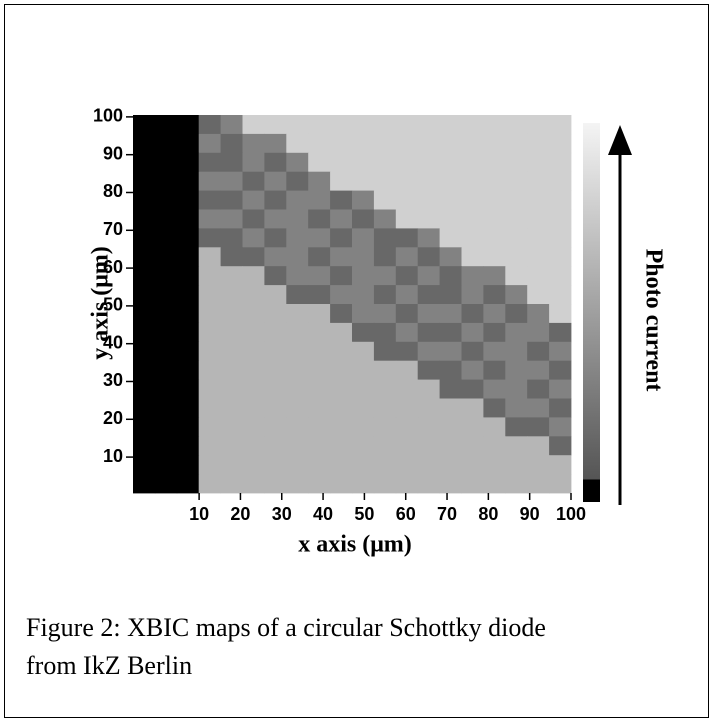 This screenshot has height=722, width=713. Describe the element at coordinates (113, 229) in the screenshot. I see `y-tick-label: 70` at that location.